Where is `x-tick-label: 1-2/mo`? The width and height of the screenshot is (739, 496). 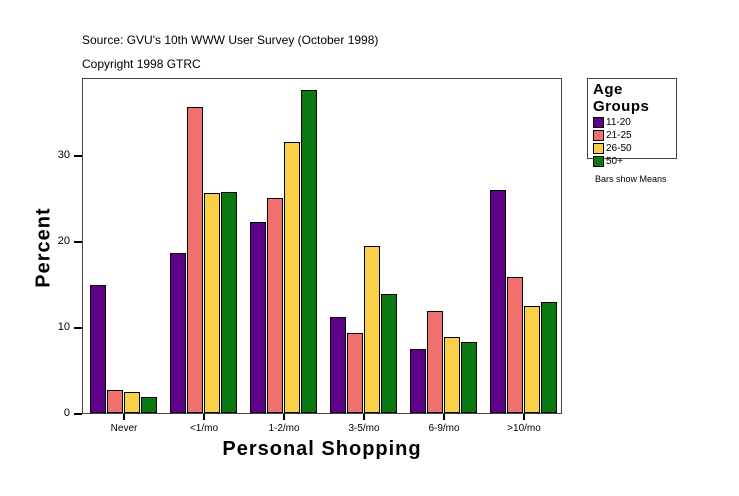
x-tick-label: 1-2/mo is located at coordinates (284, 428).